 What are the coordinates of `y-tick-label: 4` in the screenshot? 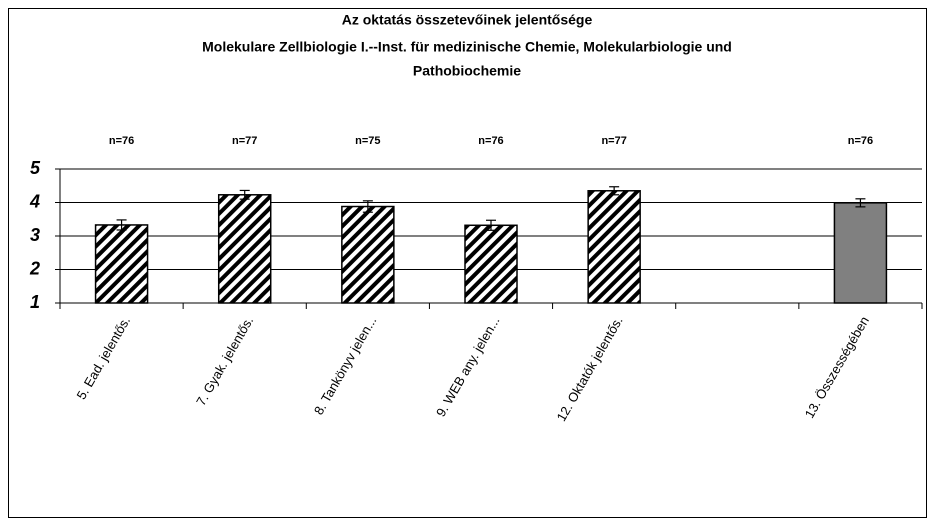 It's located at (34, 201).